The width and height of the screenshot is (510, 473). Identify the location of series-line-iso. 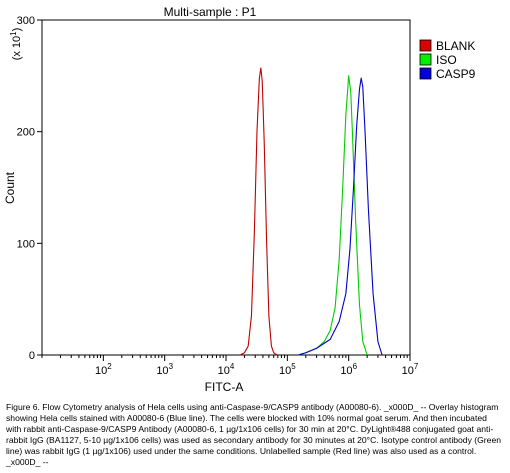
(332, 215).